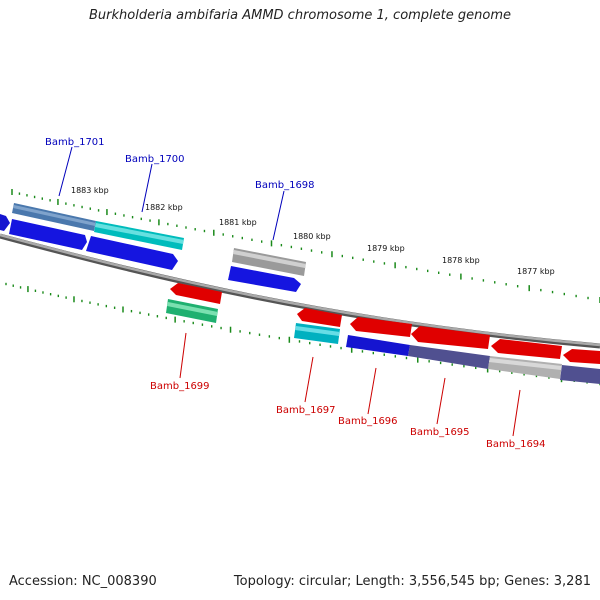 The image size is (600, 600). I want to click on gene-label: Bamb_1699, so click(180, 386).